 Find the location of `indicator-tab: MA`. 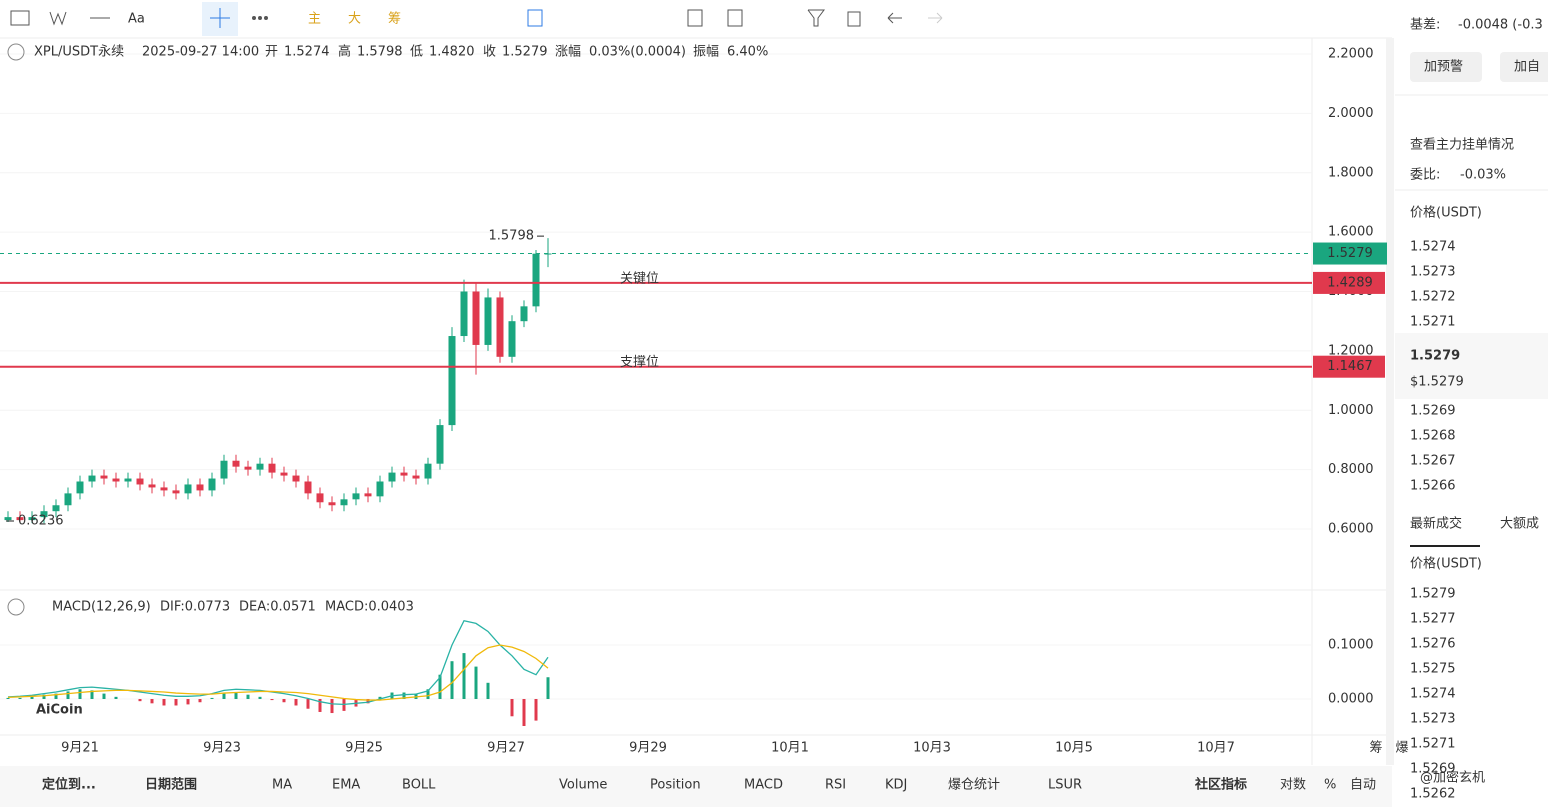

indicator-tab: MA is located at coordinates (282, 785).